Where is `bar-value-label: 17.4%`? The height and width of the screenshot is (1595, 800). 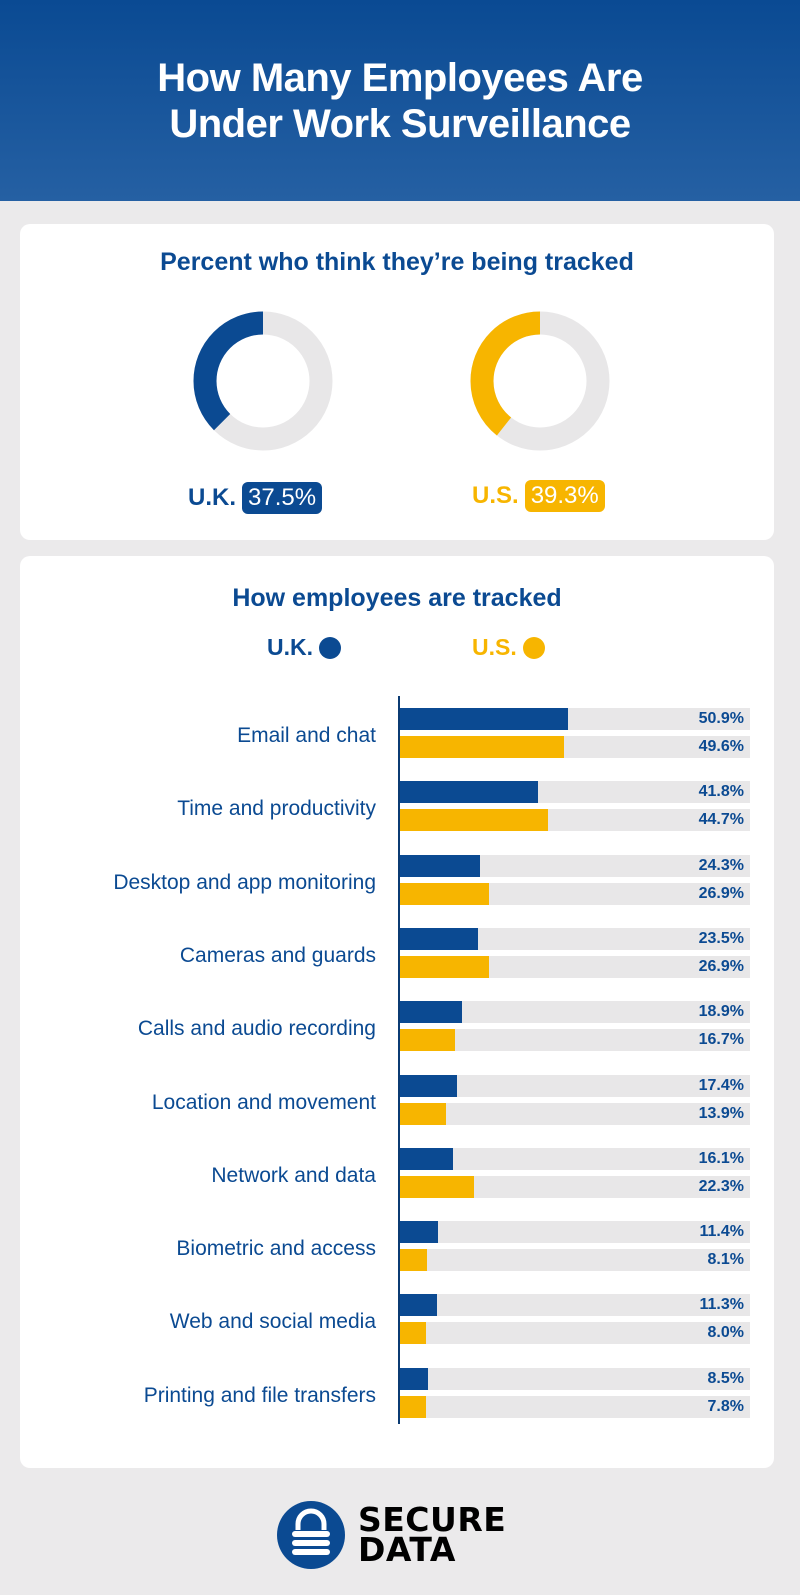 bar-value-label: 17.4% is located at coordinates (721, 1085).